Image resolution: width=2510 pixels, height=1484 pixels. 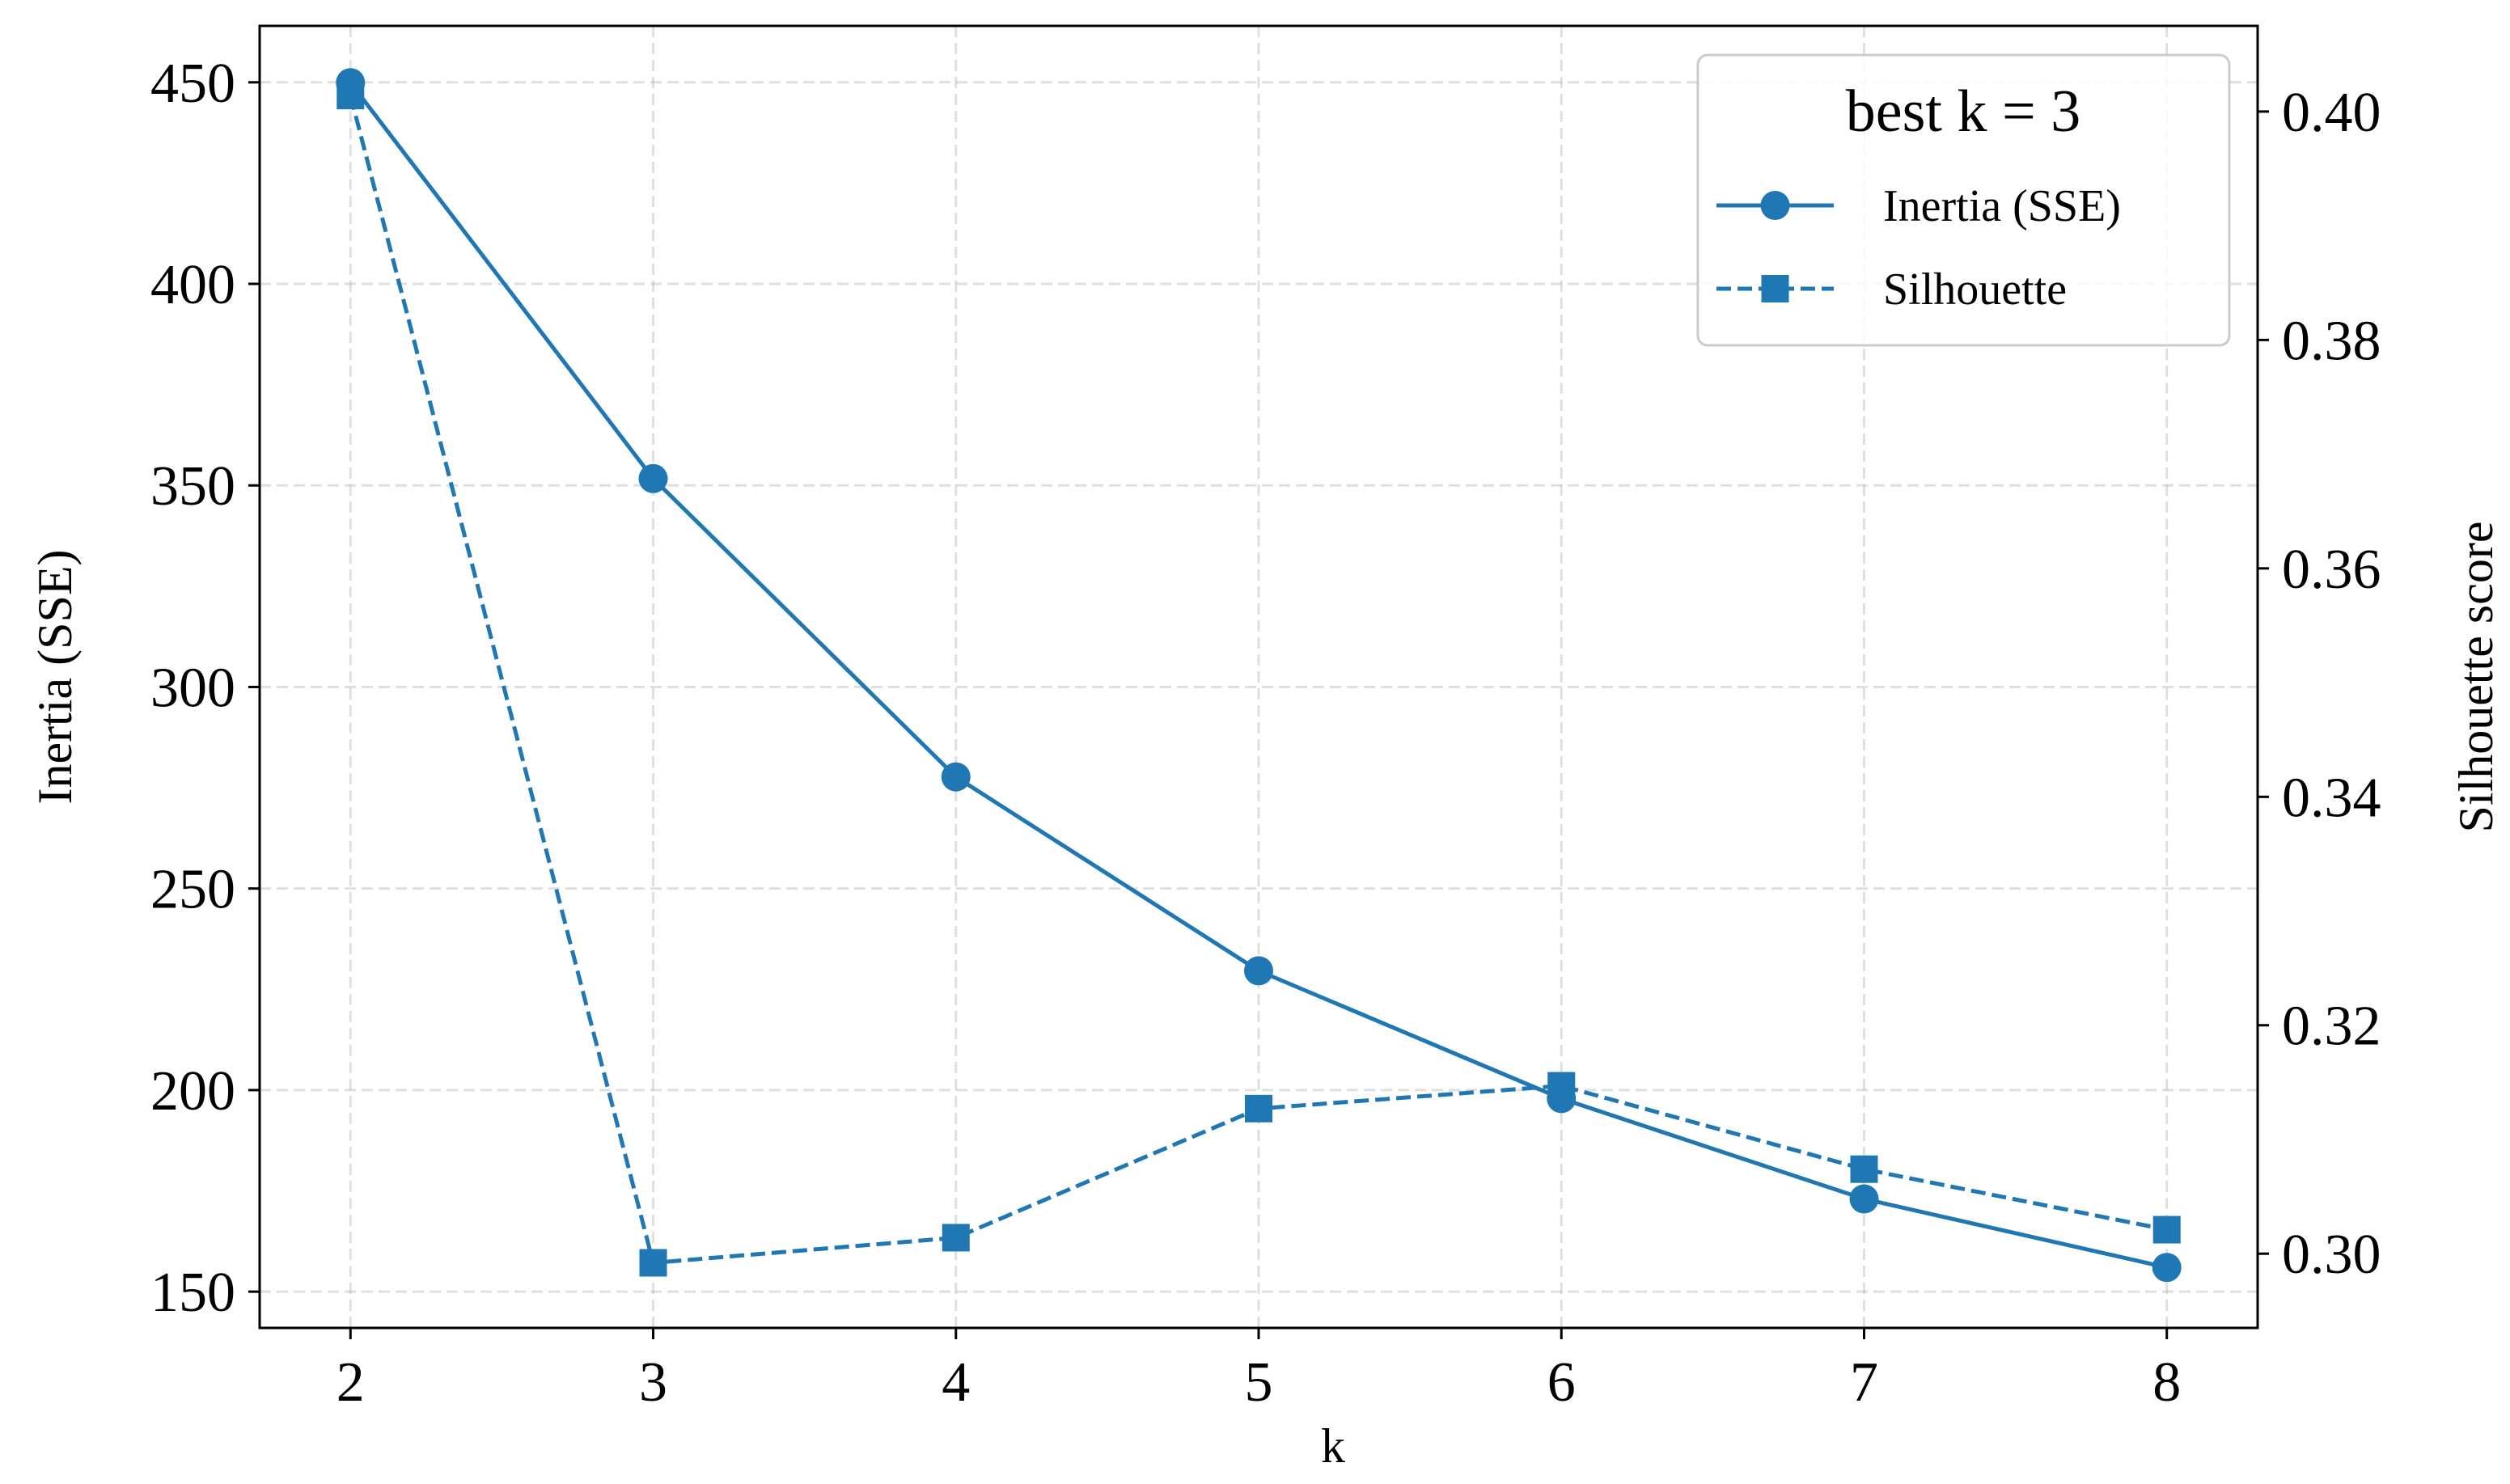 I want to click on y-left-tick-label: 150, so click(x=192, y=1293).